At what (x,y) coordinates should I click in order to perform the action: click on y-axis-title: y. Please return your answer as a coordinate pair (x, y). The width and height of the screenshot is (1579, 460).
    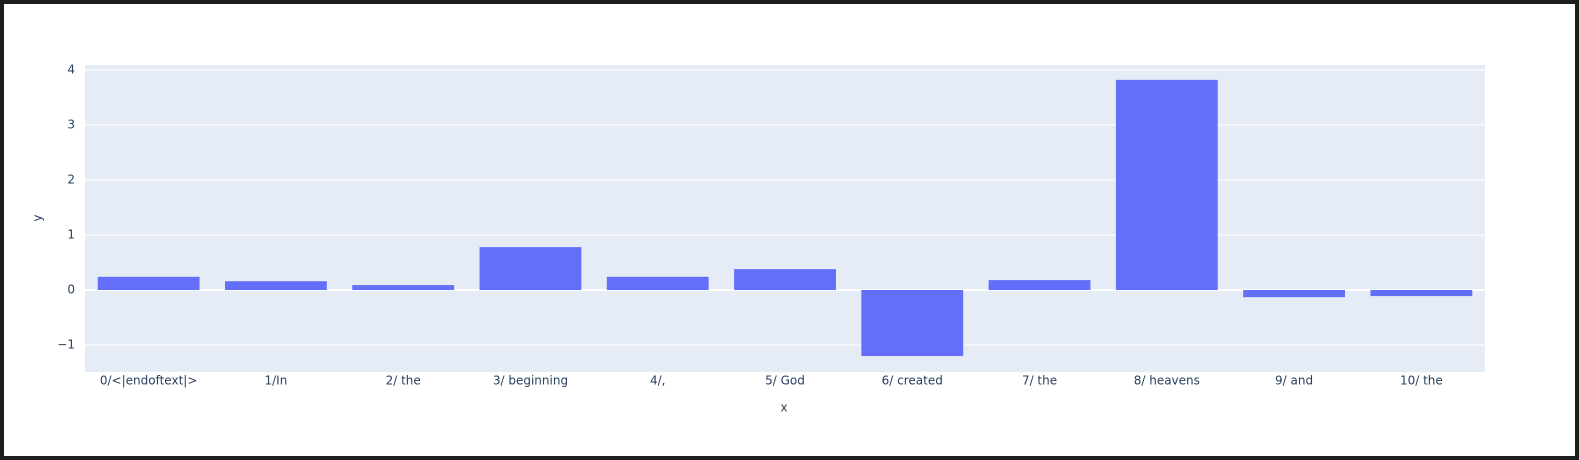
    Looking at the image, I should click on (38, 217).